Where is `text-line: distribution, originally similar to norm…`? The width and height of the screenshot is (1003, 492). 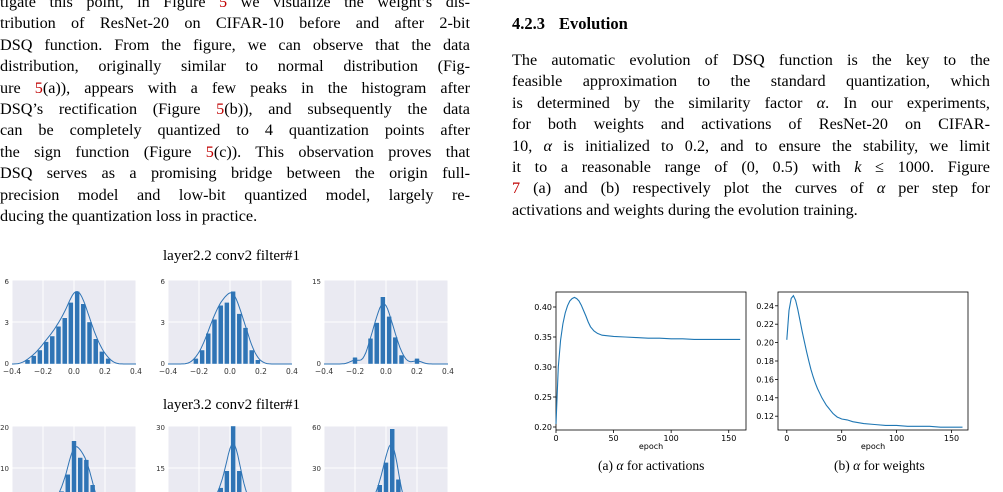 text-line: distribution, originally similar to norm… is located at coordinates (235, 66).